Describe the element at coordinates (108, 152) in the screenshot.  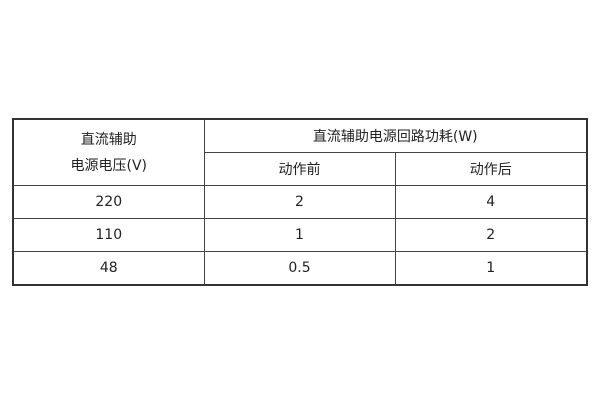
I see `voltage-header: 直流辅助 电源电压(V)` at that location.